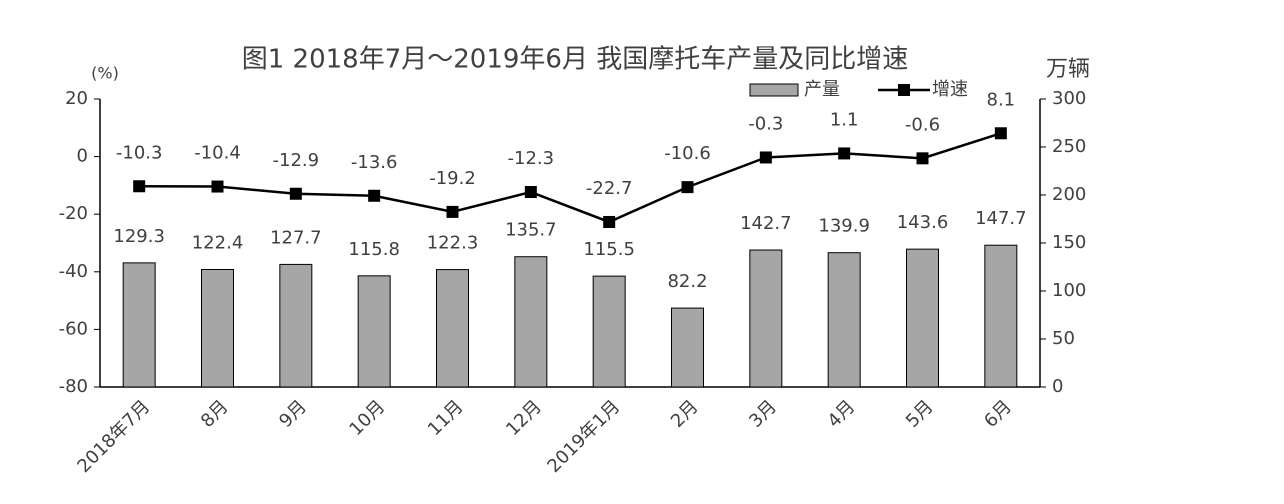 The image size is (1284, 504). Describe the element at coordinates (1057, 386) in the screenshot. I see `y2-tick-label: 0` at that location.